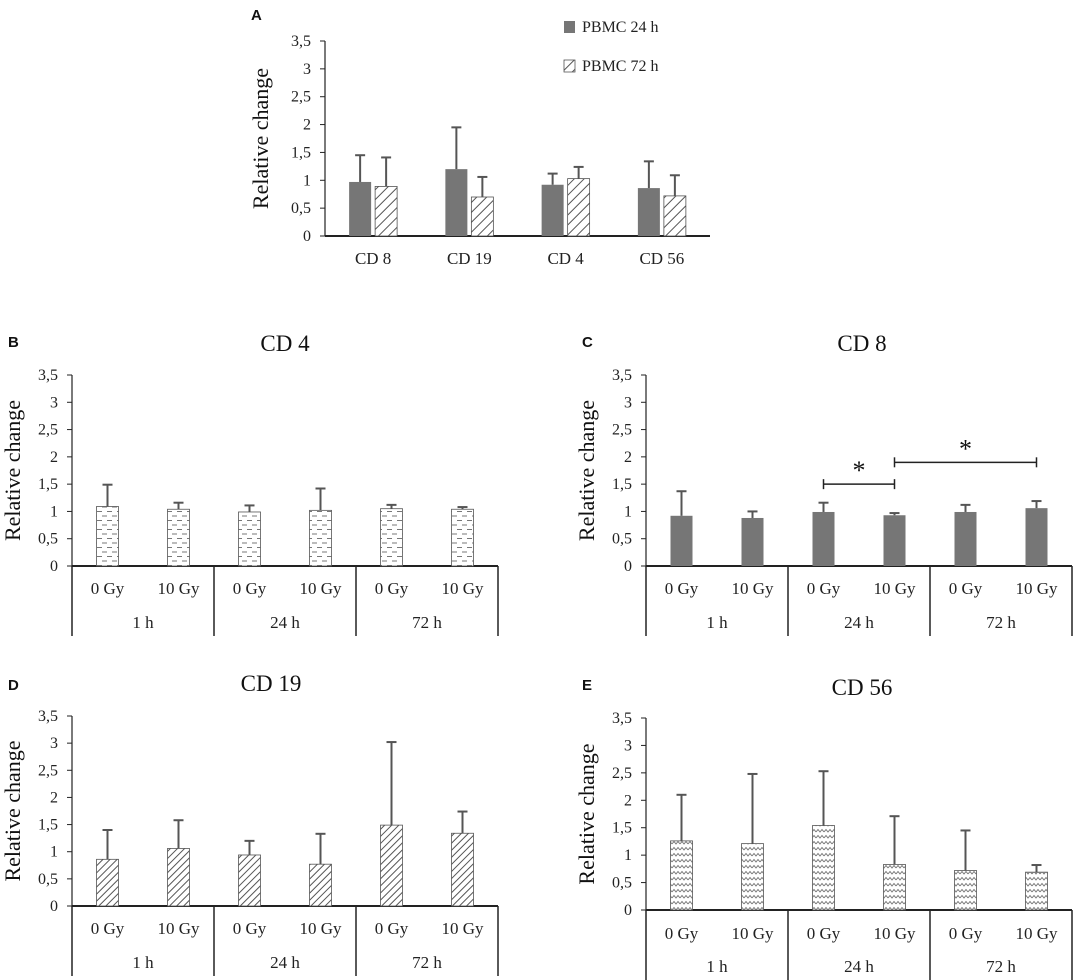 This screenshot has width=1074, height=980. Describe the element at coordinates (661, 258) in the screenshot. I see `x-tick-label: CD 56` at that location.